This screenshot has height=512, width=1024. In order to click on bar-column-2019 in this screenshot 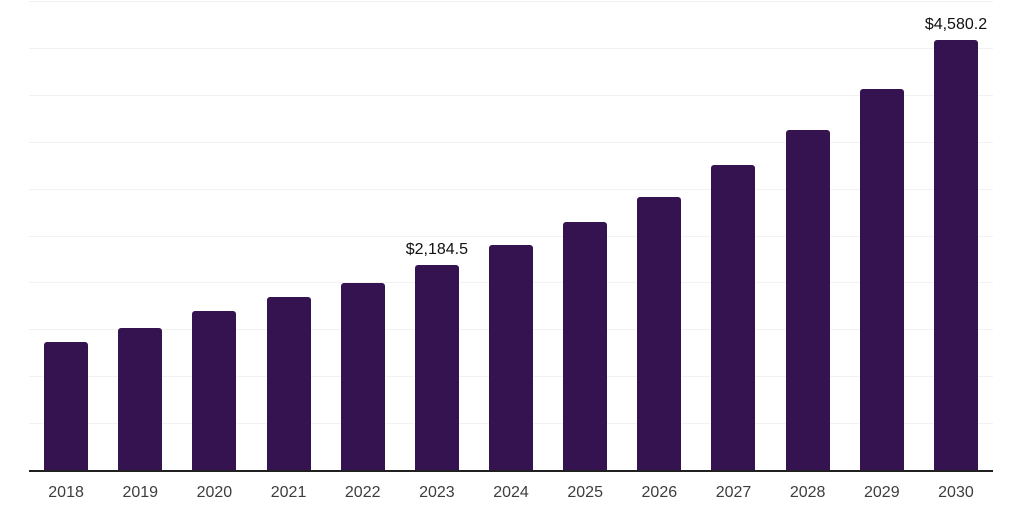, I will do `click(140, 235)`.